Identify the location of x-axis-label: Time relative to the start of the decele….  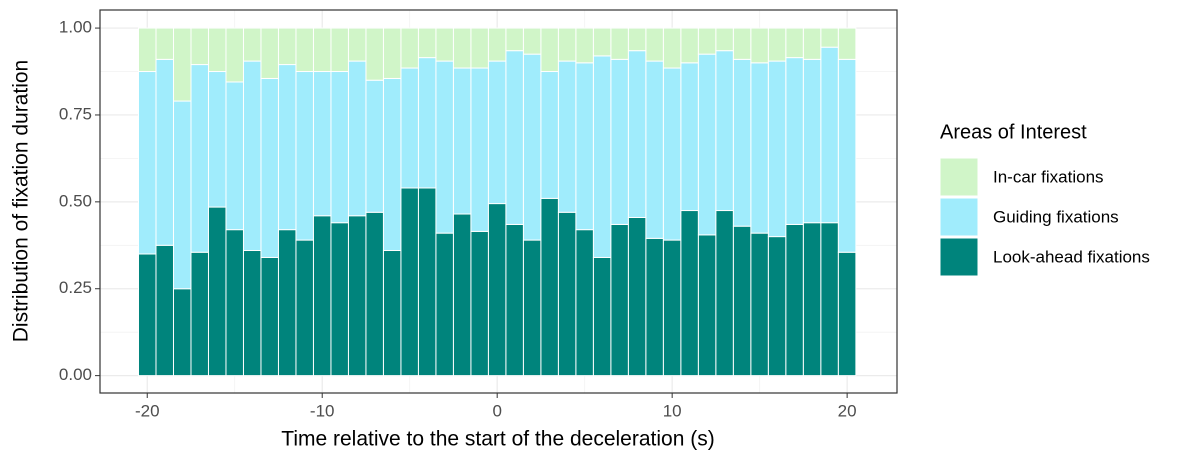
(497, 439).